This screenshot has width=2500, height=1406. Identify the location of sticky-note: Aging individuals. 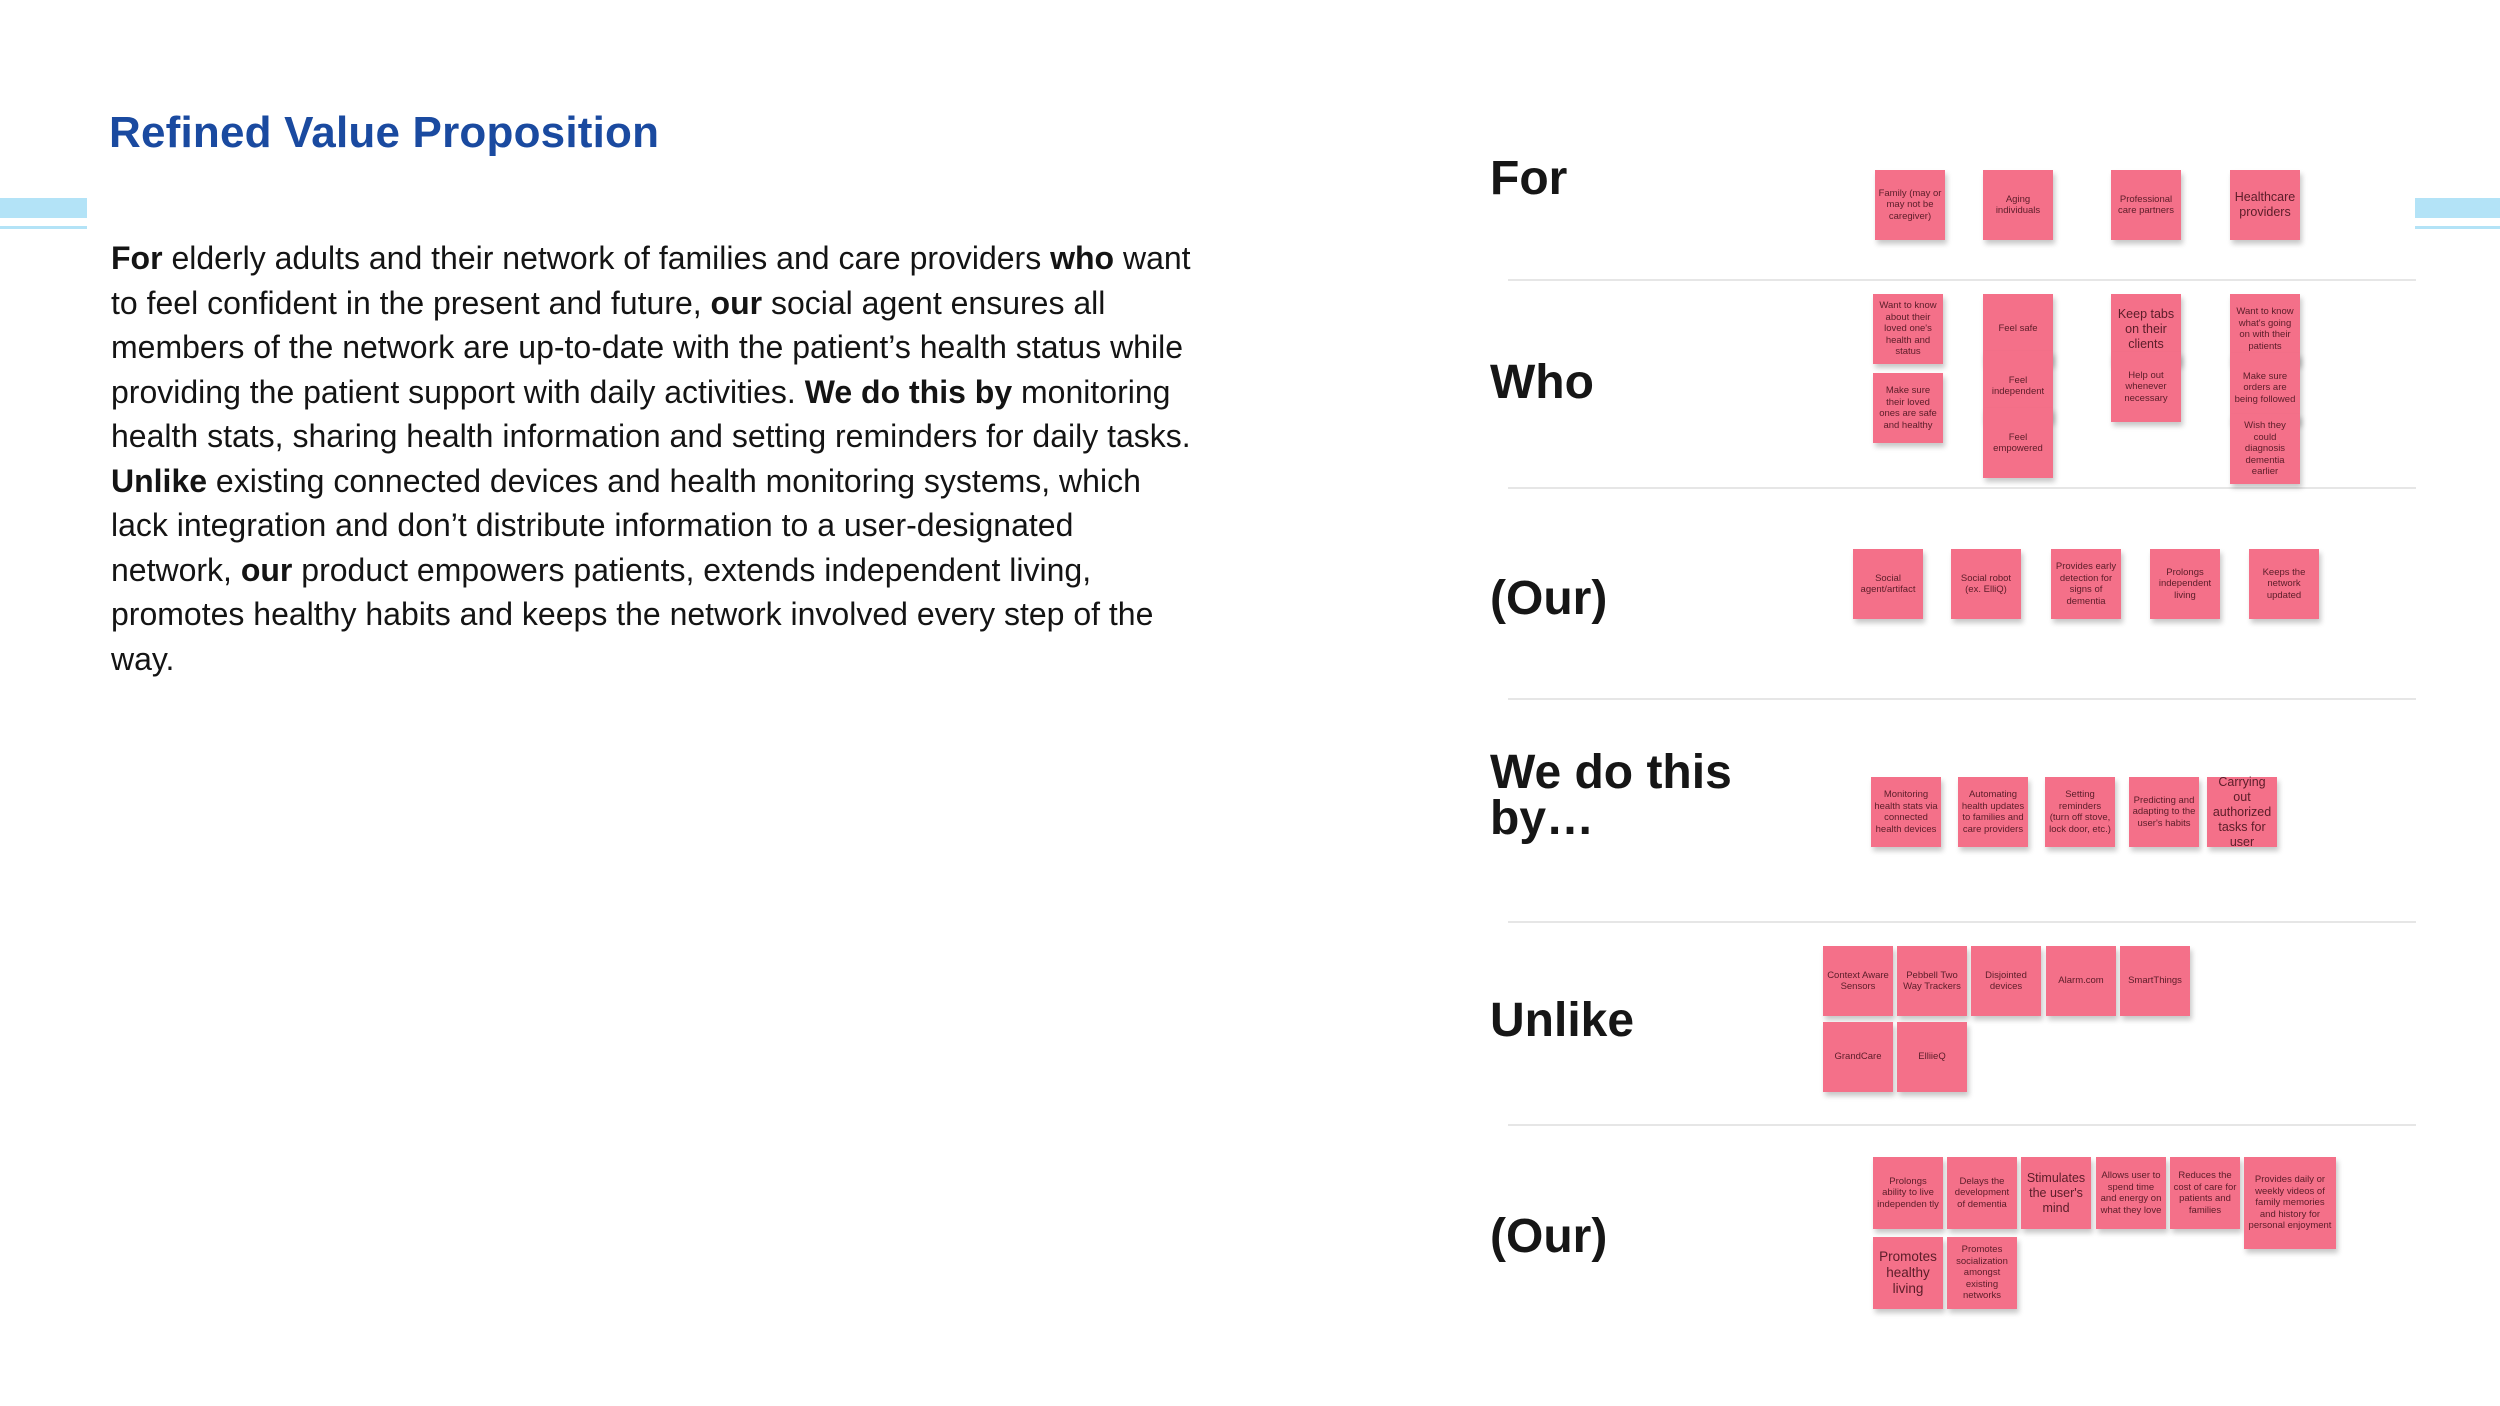
(2018, 205).